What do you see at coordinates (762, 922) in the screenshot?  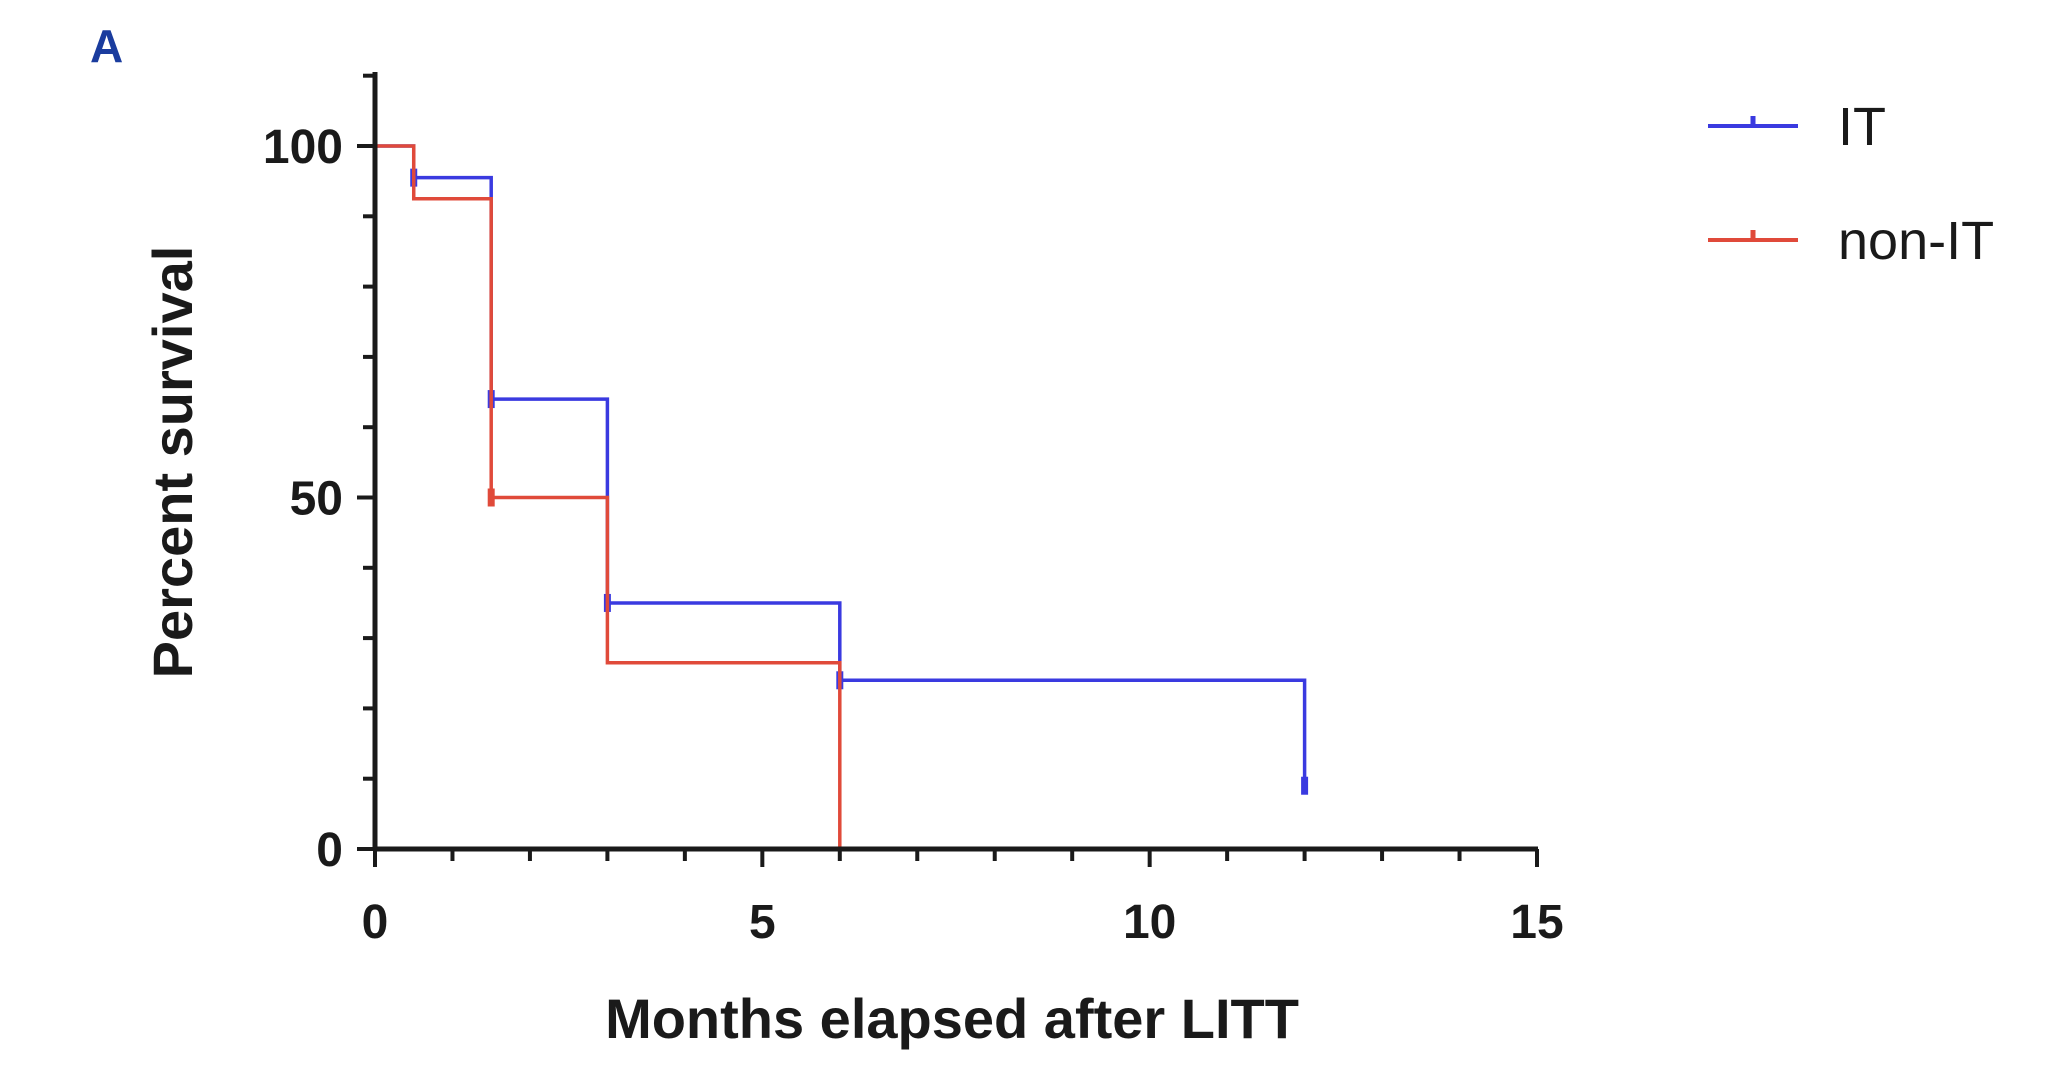 I see `x-tick-label: 5` at bounding box center [762, 922].